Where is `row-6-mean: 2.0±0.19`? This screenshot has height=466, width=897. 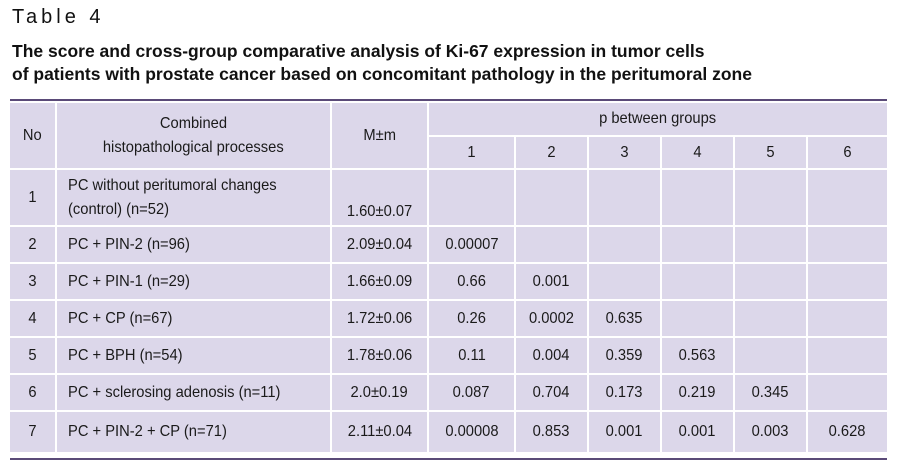 row-6-mean: 2.0±0.19 is located at coordinates (379, 392).